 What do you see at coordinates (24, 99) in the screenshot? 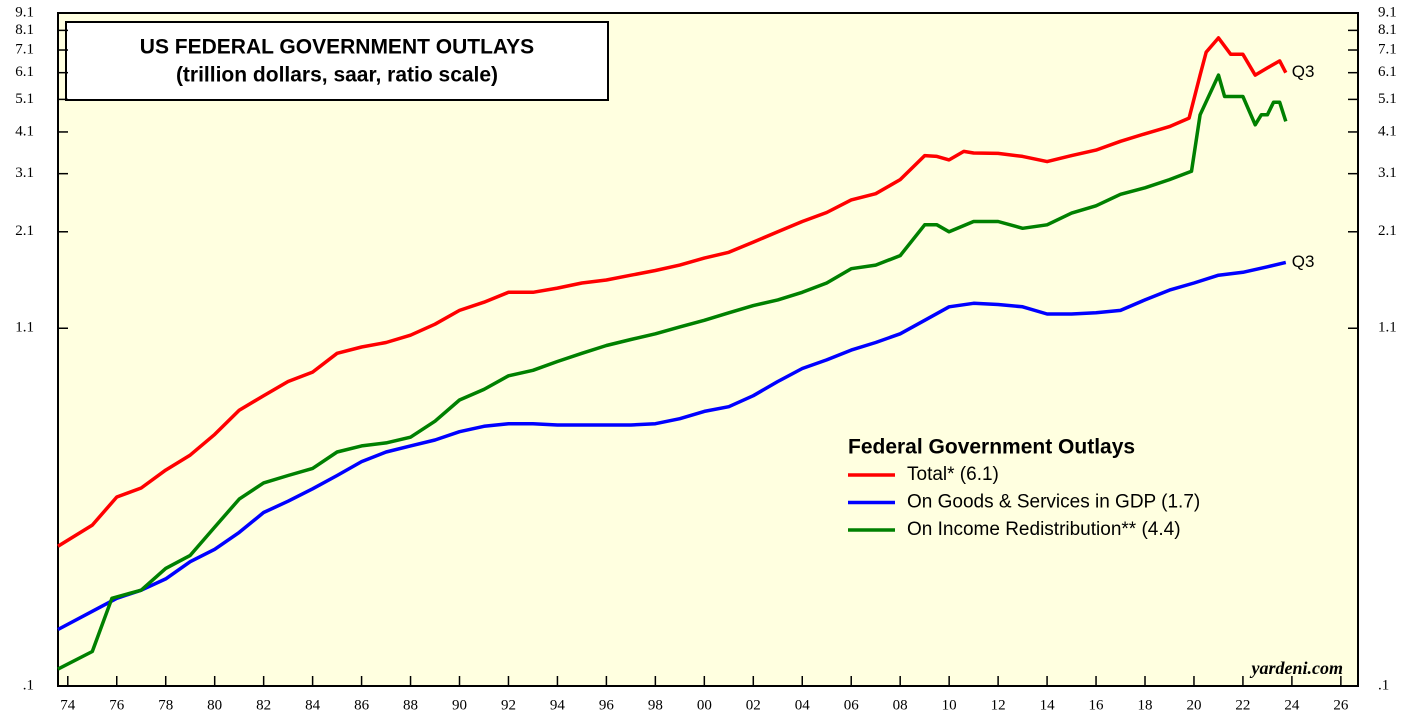
I see `y-tick-label: 5.1` at bounding box center [24, 99].